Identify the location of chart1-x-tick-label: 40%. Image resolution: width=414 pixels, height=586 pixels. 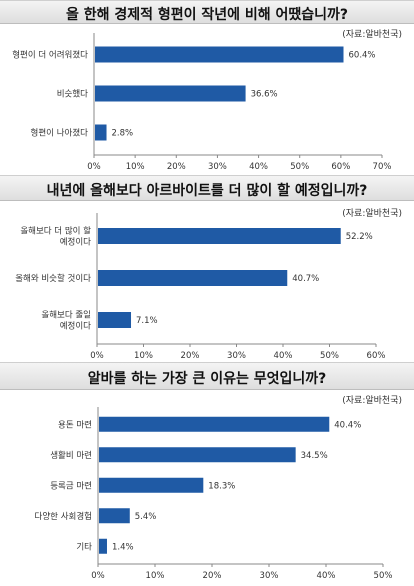
(258, 167).